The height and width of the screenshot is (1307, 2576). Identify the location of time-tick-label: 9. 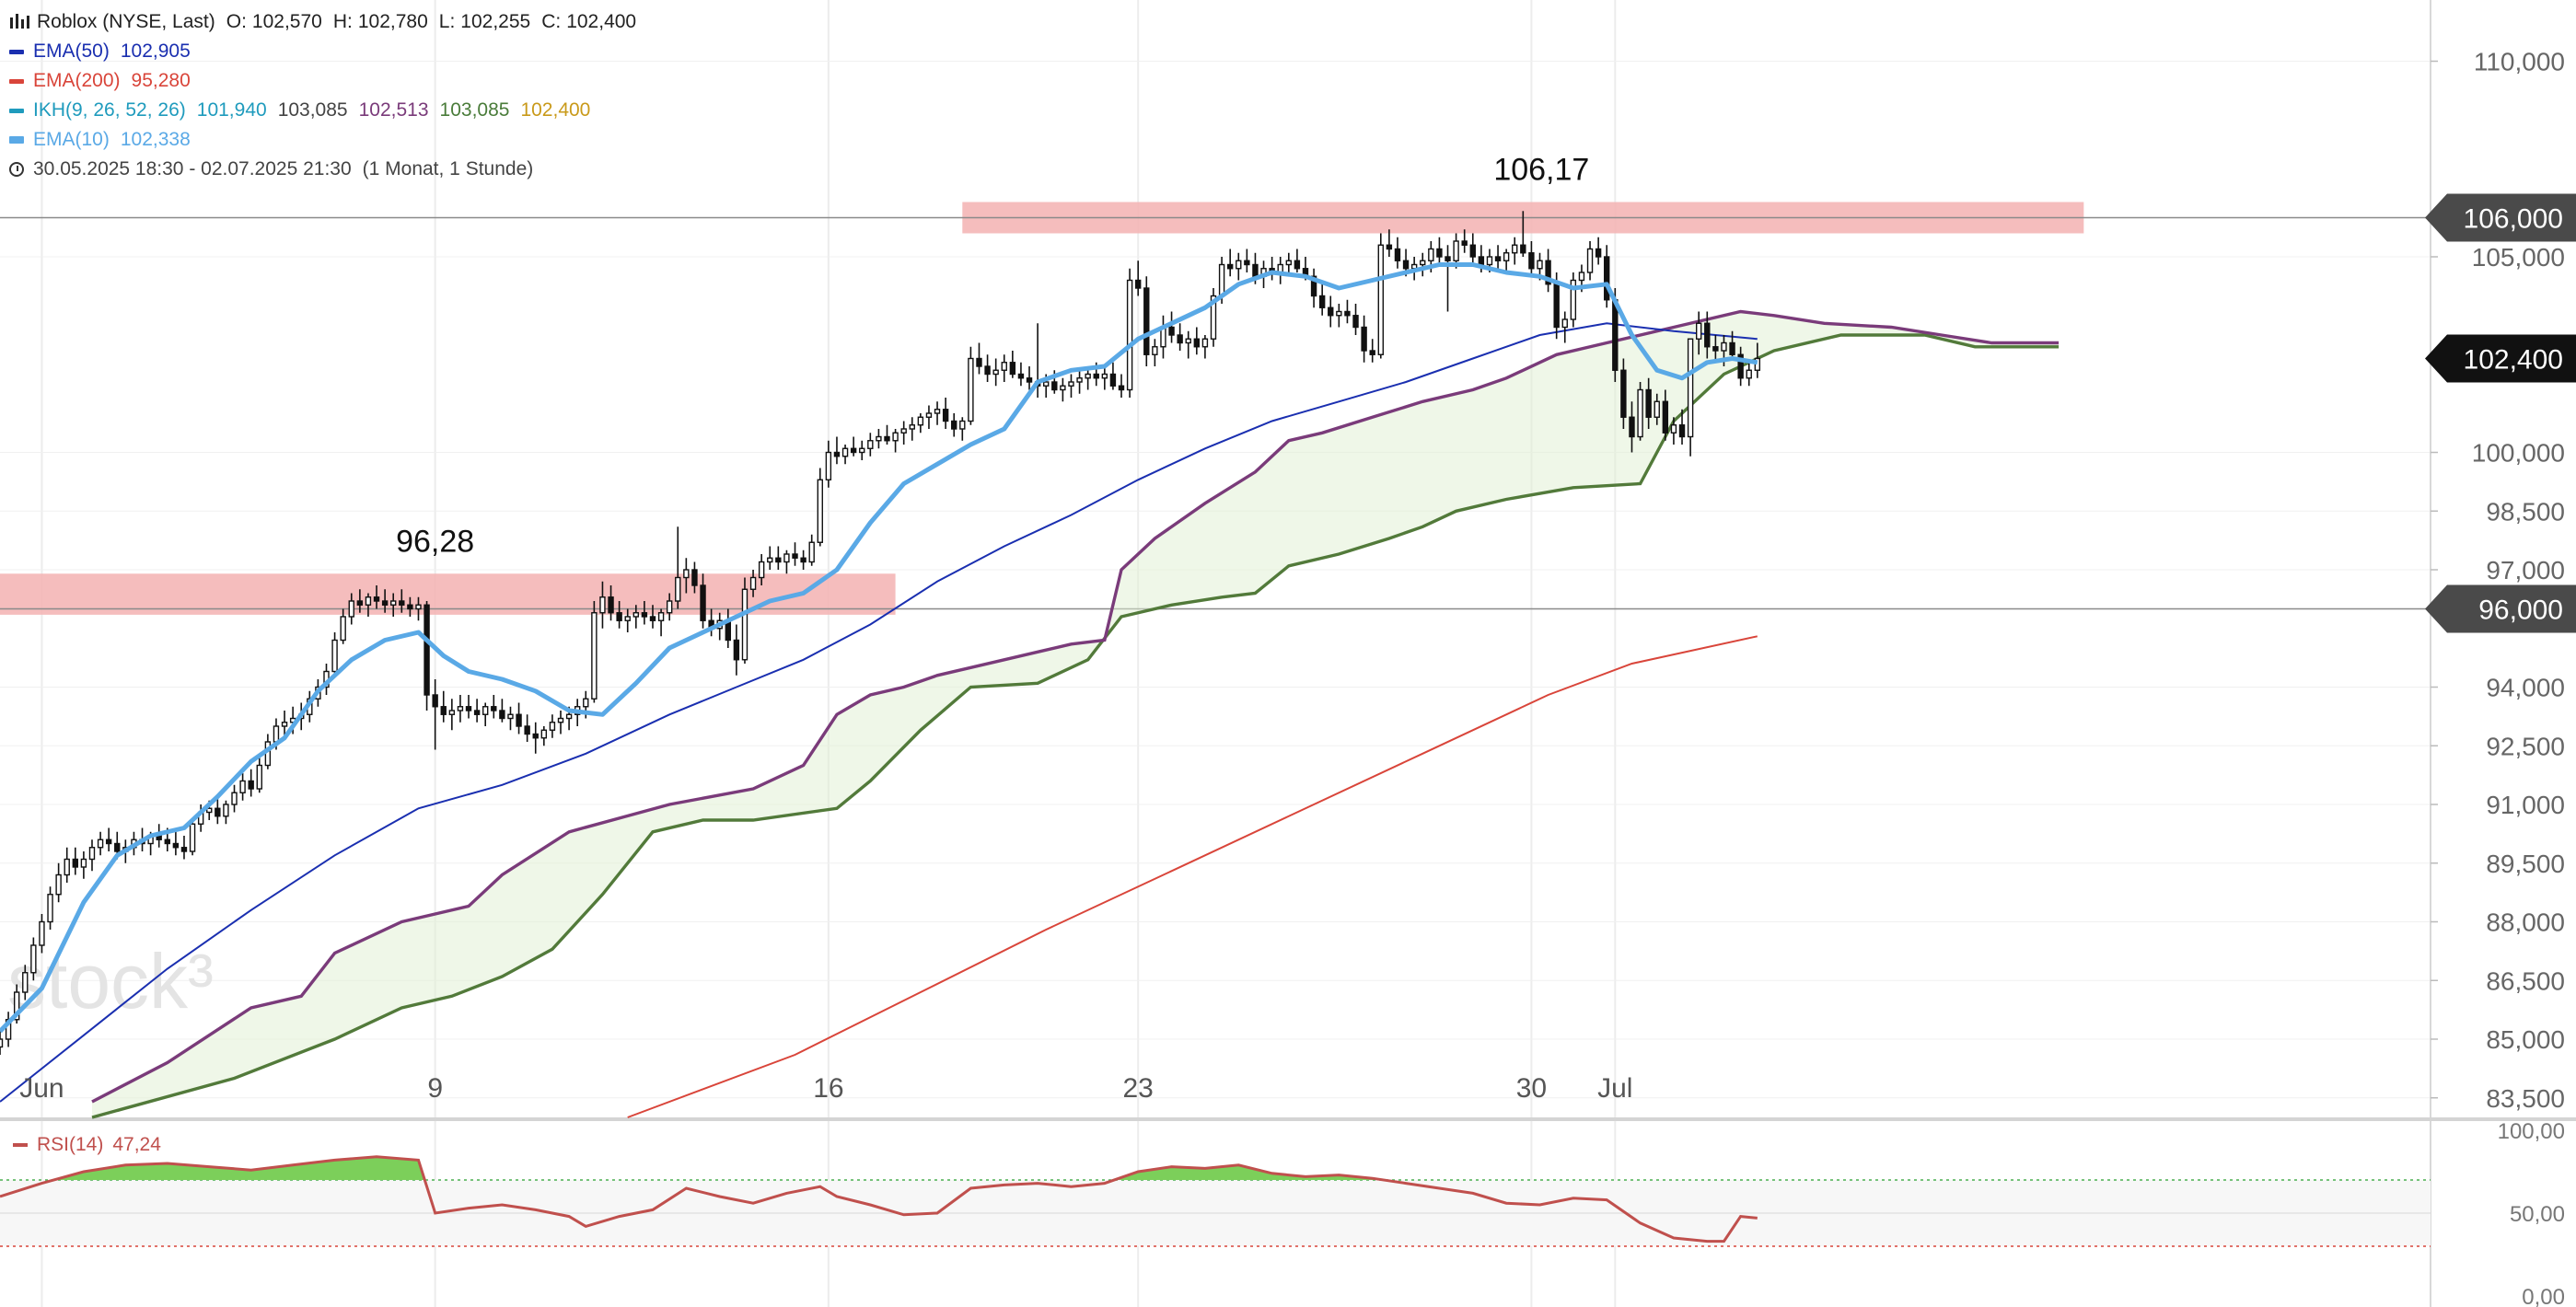
(435, 1088).